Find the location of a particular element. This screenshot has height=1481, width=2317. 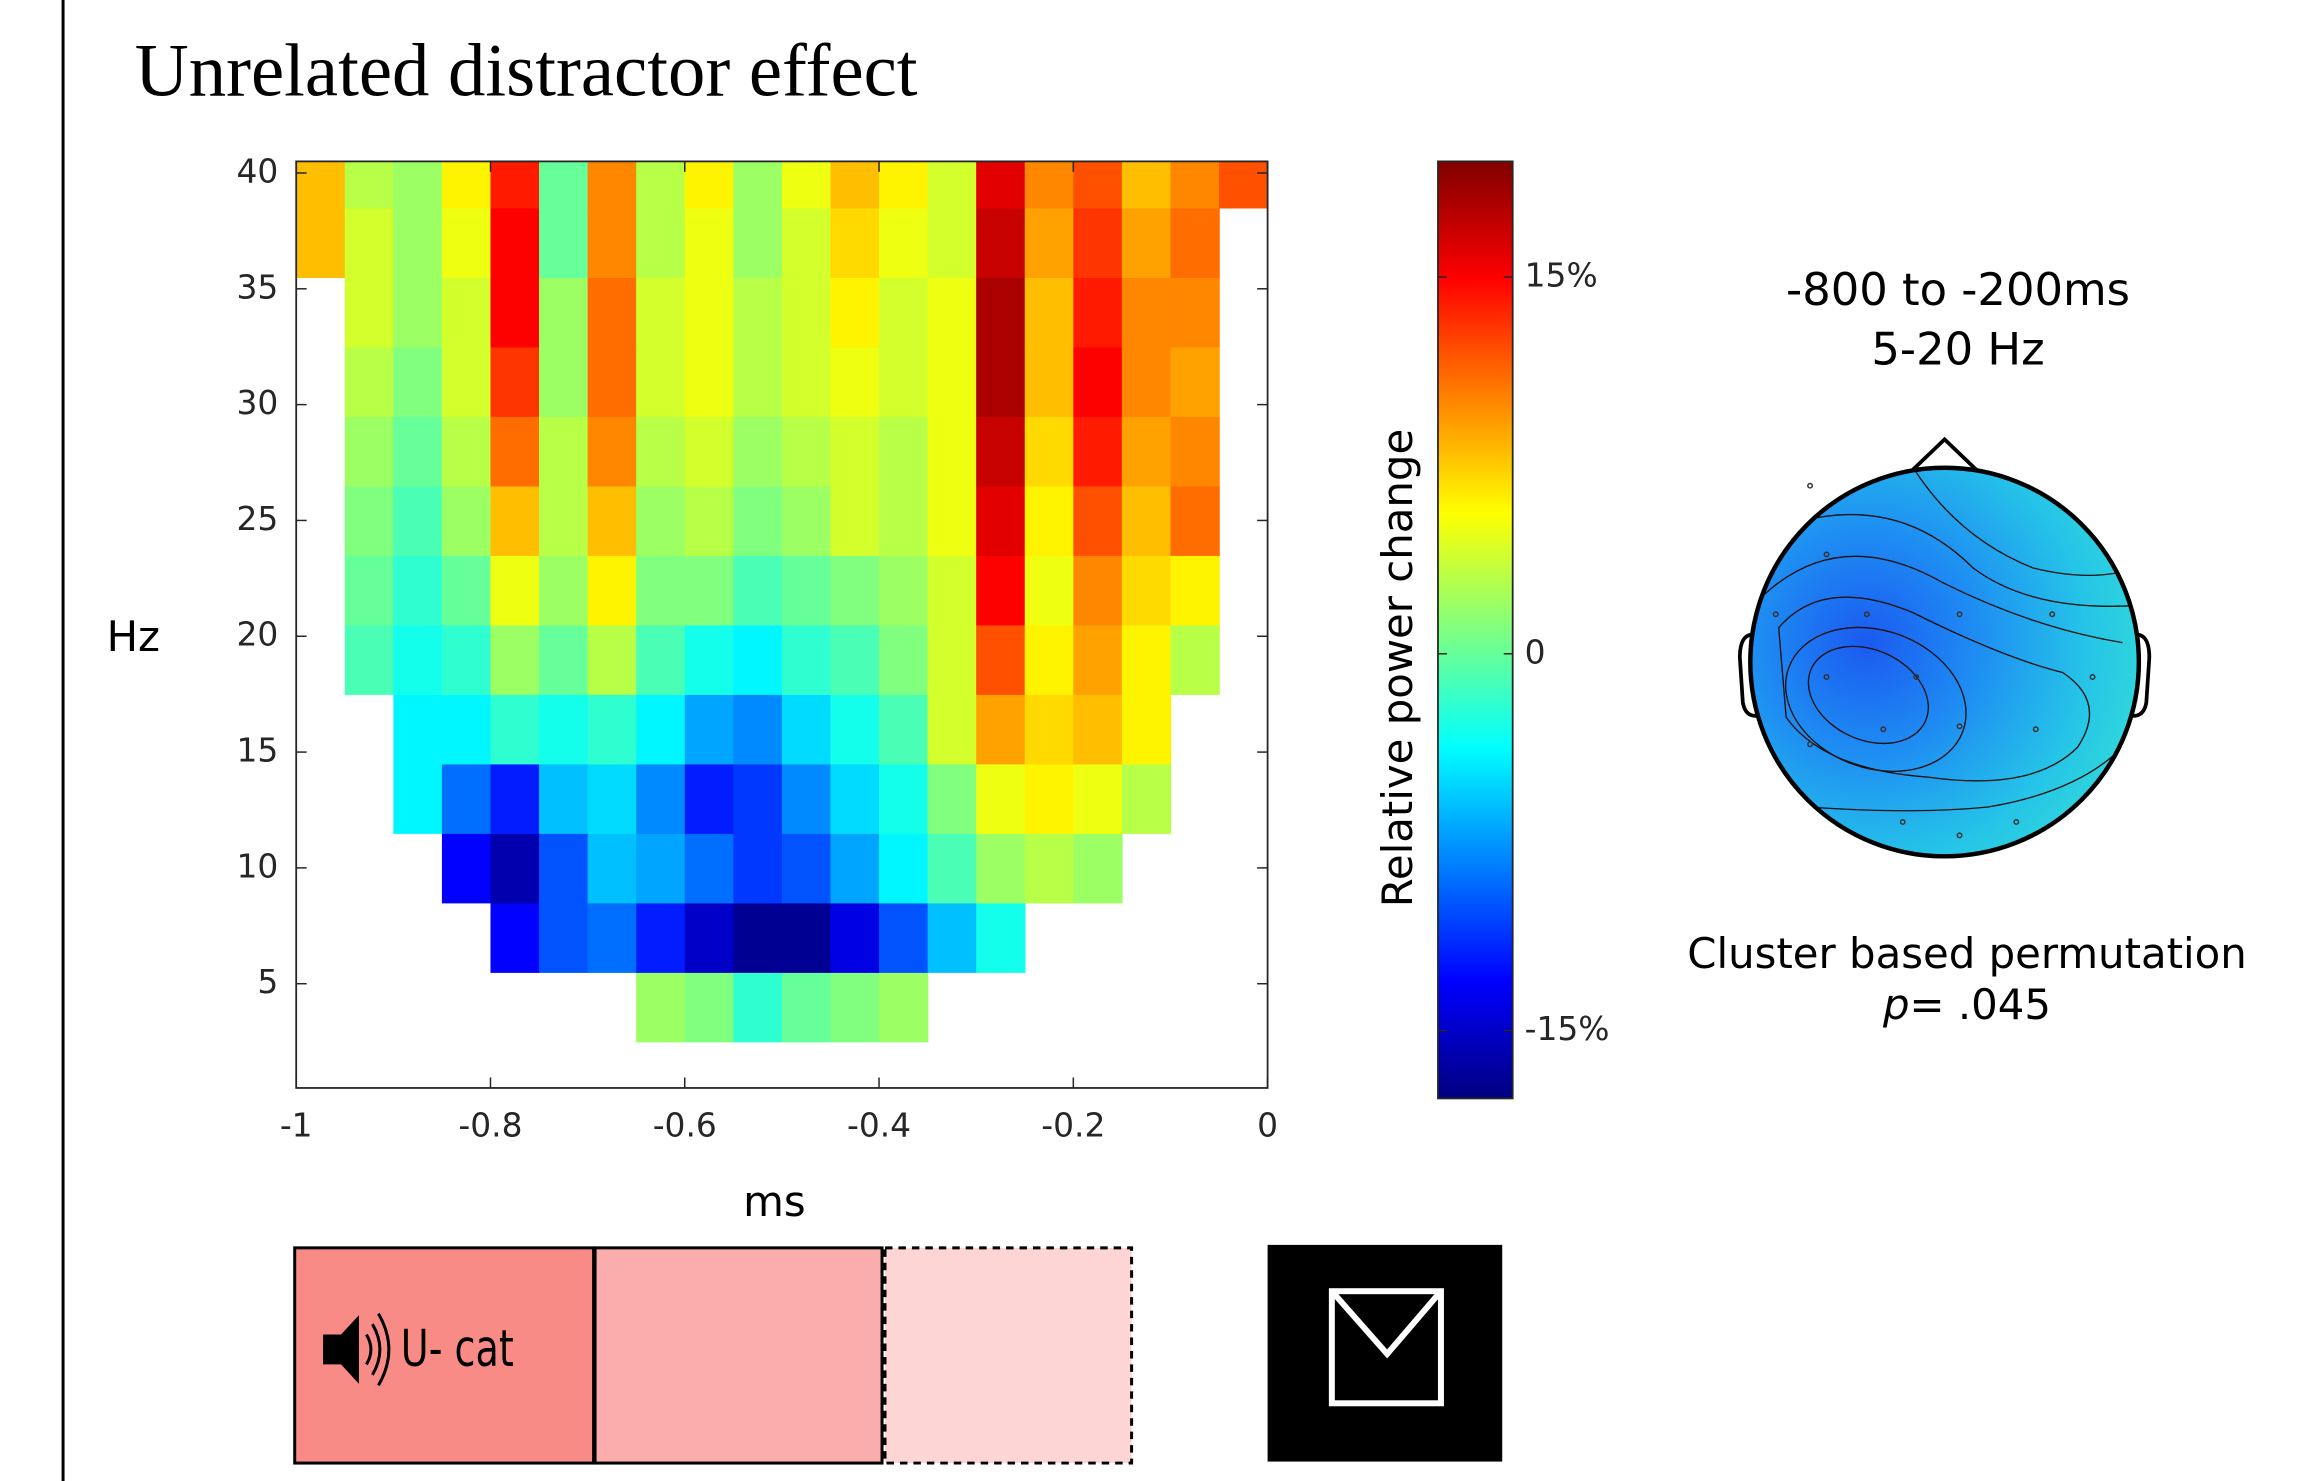

y-axis-label: Hz is located at coordinates (133, 636).